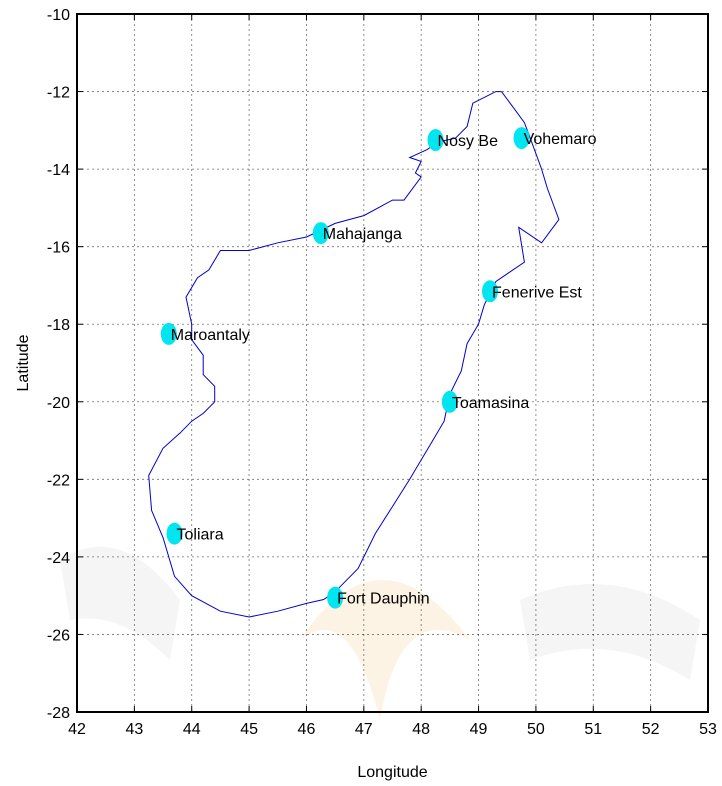 The width and height of the screenshot is (722, 786). Describe the element at coordinates (134, 729) in the screenshot. I see `x-tick-label: 43` at that location.